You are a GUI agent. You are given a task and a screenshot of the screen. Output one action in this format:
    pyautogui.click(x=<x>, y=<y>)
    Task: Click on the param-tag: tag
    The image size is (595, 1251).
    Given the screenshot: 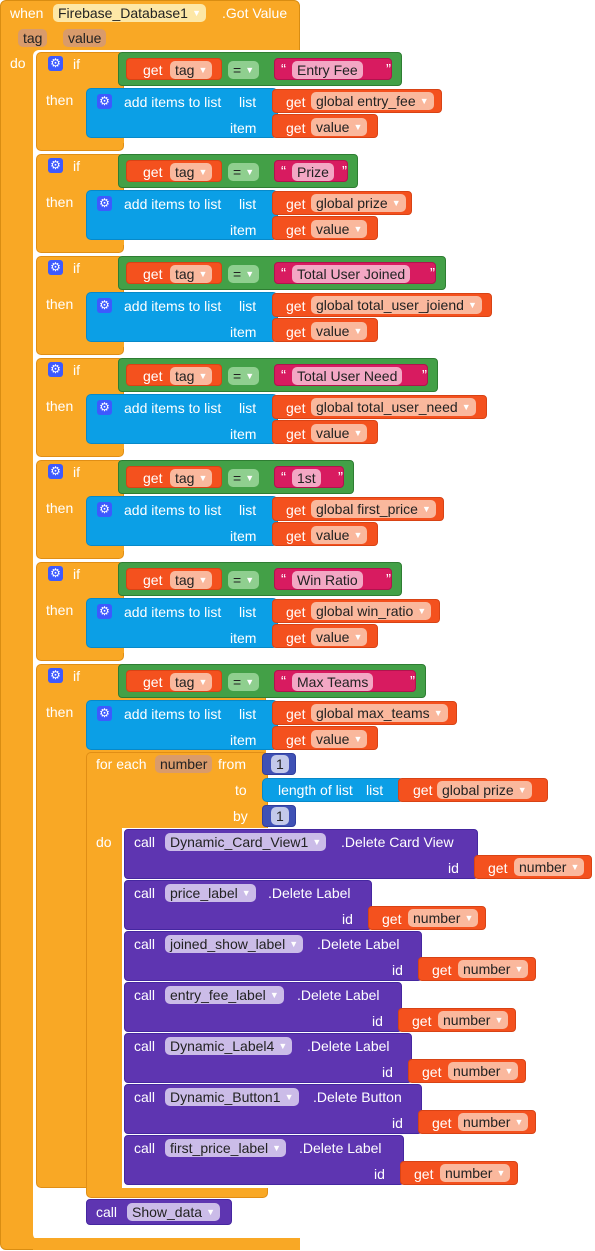 What is the action you would take?
    pyautogui.click(x=33, y=38)
    